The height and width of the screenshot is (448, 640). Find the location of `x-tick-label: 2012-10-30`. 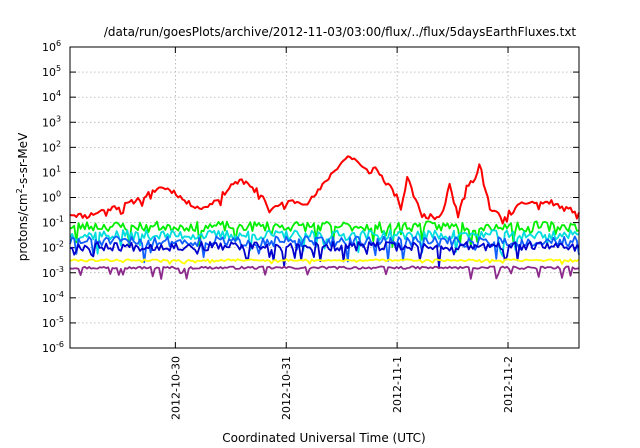

x-tick-label: 2012-10-30 is located at coordinates (175, 388).